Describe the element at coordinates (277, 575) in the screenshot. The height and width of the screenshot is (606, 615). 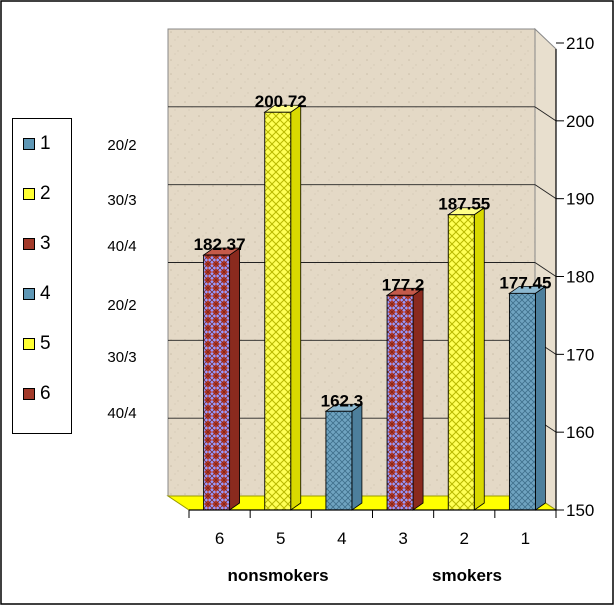
I see `group-label-nonsmokers: nonsmokers` at that location.